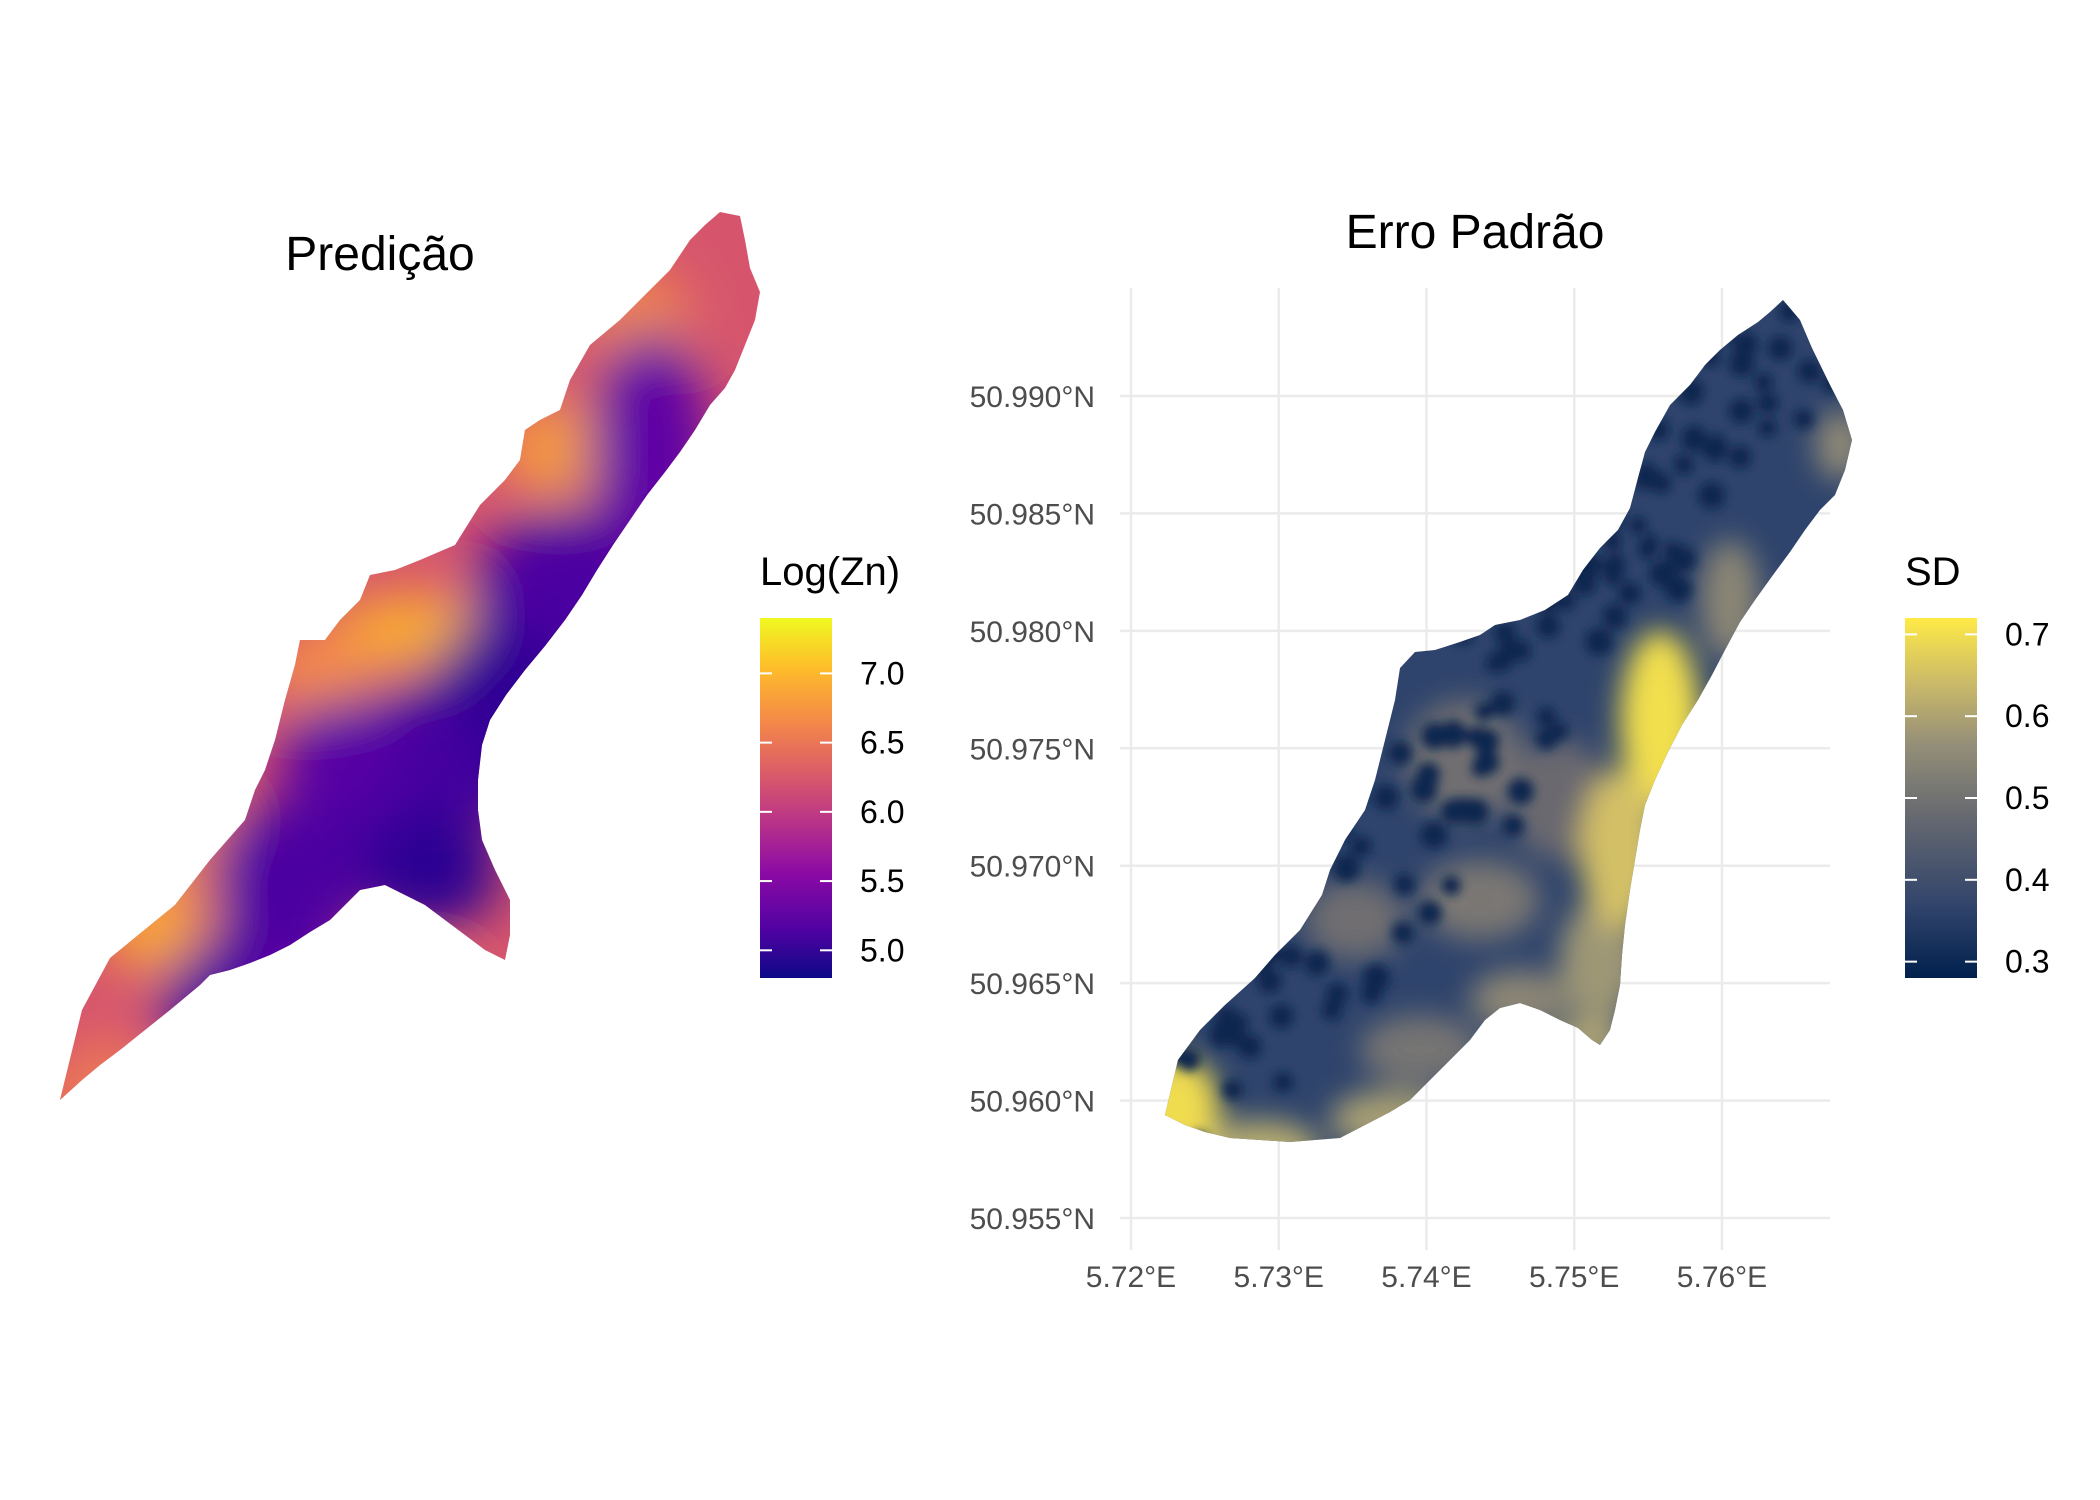  What do you see at coordinates (882, 812) in the screenshot?
I see `legend-logzn-label: 6.0` at bounding box center [882, 812].